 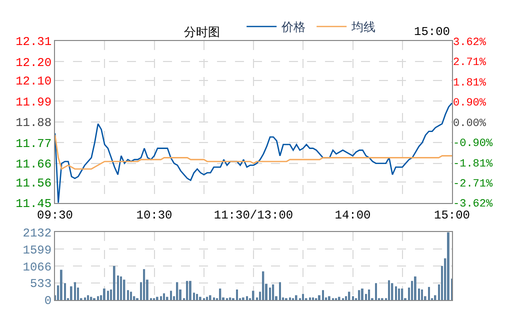 I want to click on y2-tick-label: -2.71%, so click(x=473, y=184).